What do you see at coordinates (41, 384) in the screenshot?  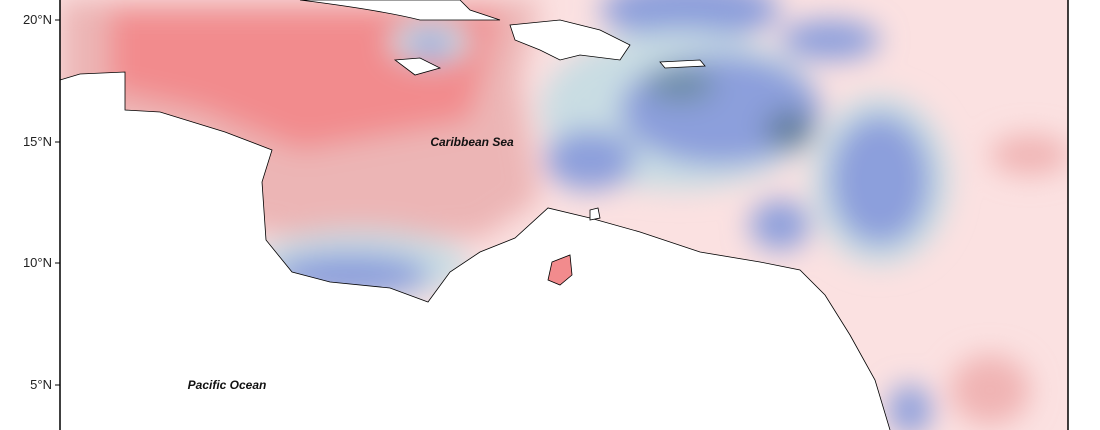 I see `lat-label: 5°N` at bounding box center [41, 384].